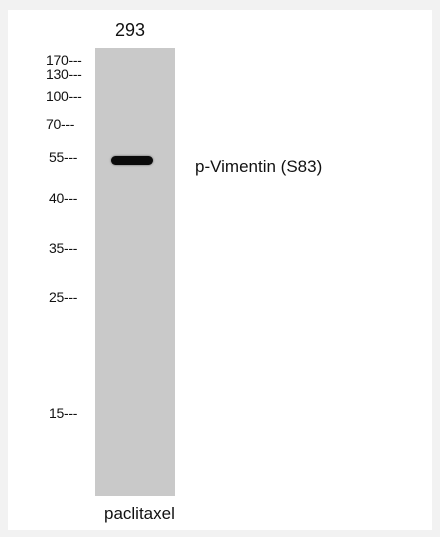 This screenshot has width=440, height=537. What do you see at coordinates (64, 96) in the screenshot?
I see `marker-100: 100---` at bounding box center [64, 96].